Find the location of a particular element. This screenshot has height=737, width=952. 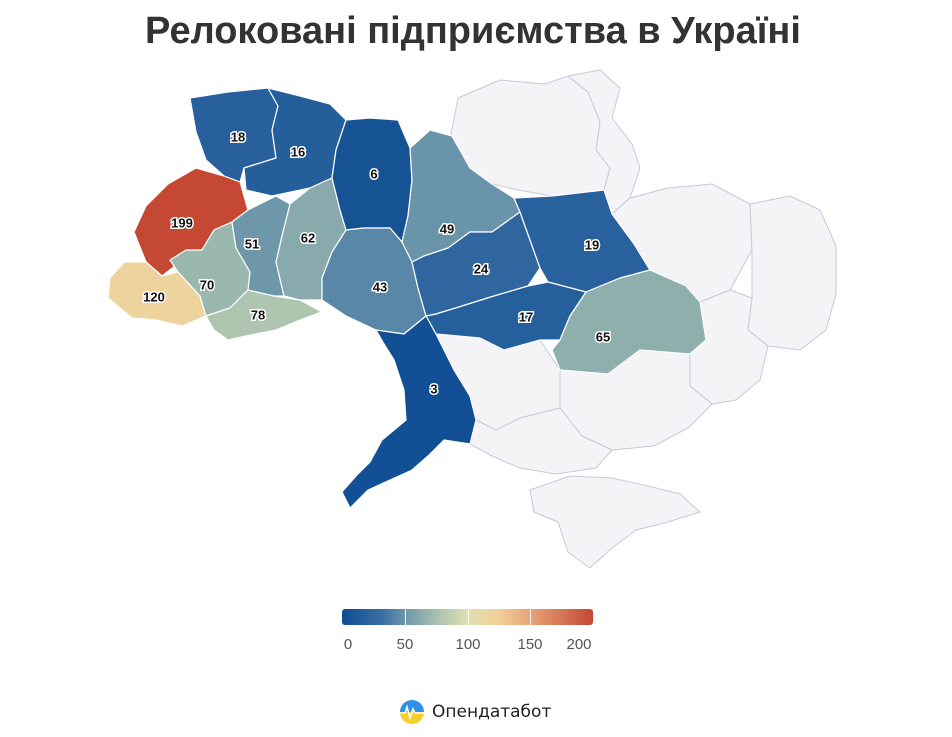

region-value-lviv: 199 is located at coordinates (182, 222).